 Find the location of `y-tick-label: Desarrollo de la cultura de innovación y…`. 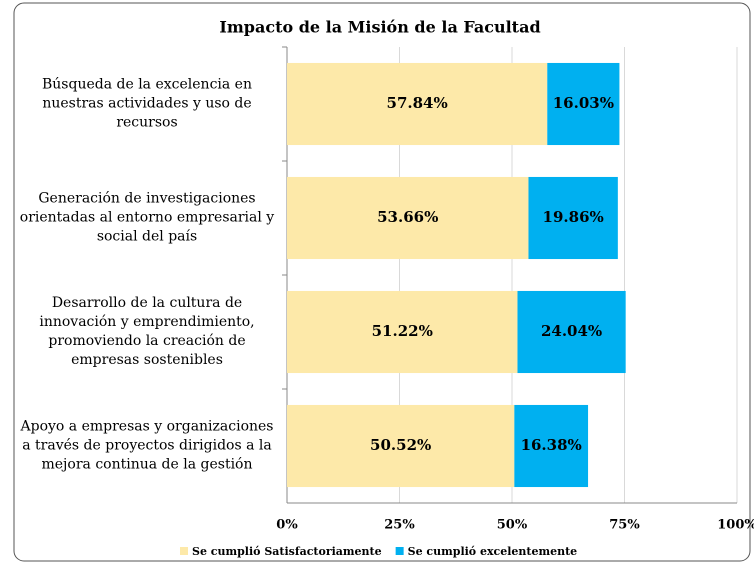

y-tick-label: Desarrollo de la cultura de innovación y… is located at coordinates (147, 331).